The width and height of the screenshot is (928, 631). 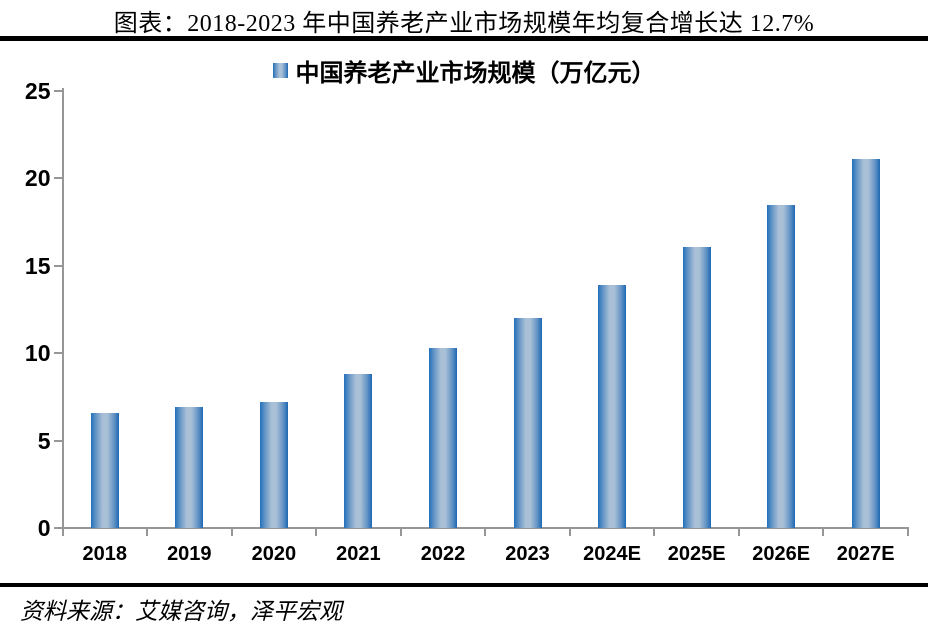 I want to click on x-tick-label: 2027E, so click(x=865, y=554).